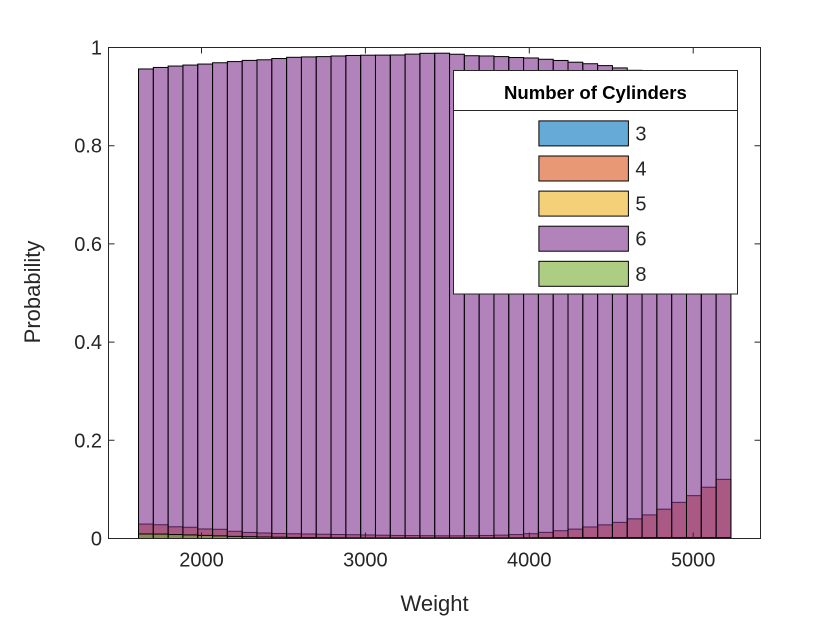 Image resolution: width=840 pixels, height=630 pixels. What do you see at coordinates (365, 561) in the screenshot?
I see `svg-text: 3000` at bounding box center [365, 561].